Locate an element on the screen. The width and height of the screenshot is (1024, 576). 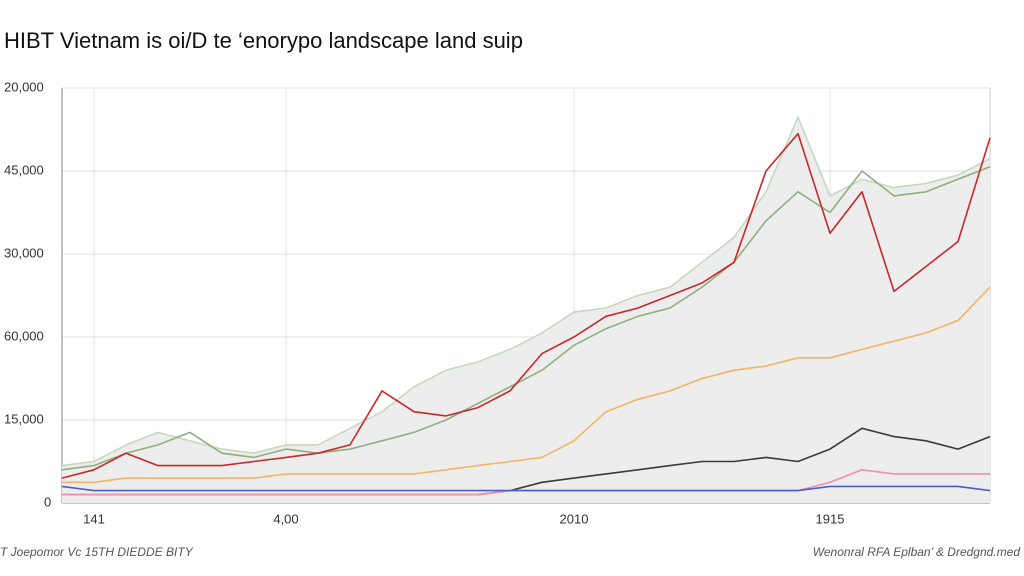
footer-left: T Joepomor Vc 15TH DIEDDE BITY is located at coordinates (97, 552).